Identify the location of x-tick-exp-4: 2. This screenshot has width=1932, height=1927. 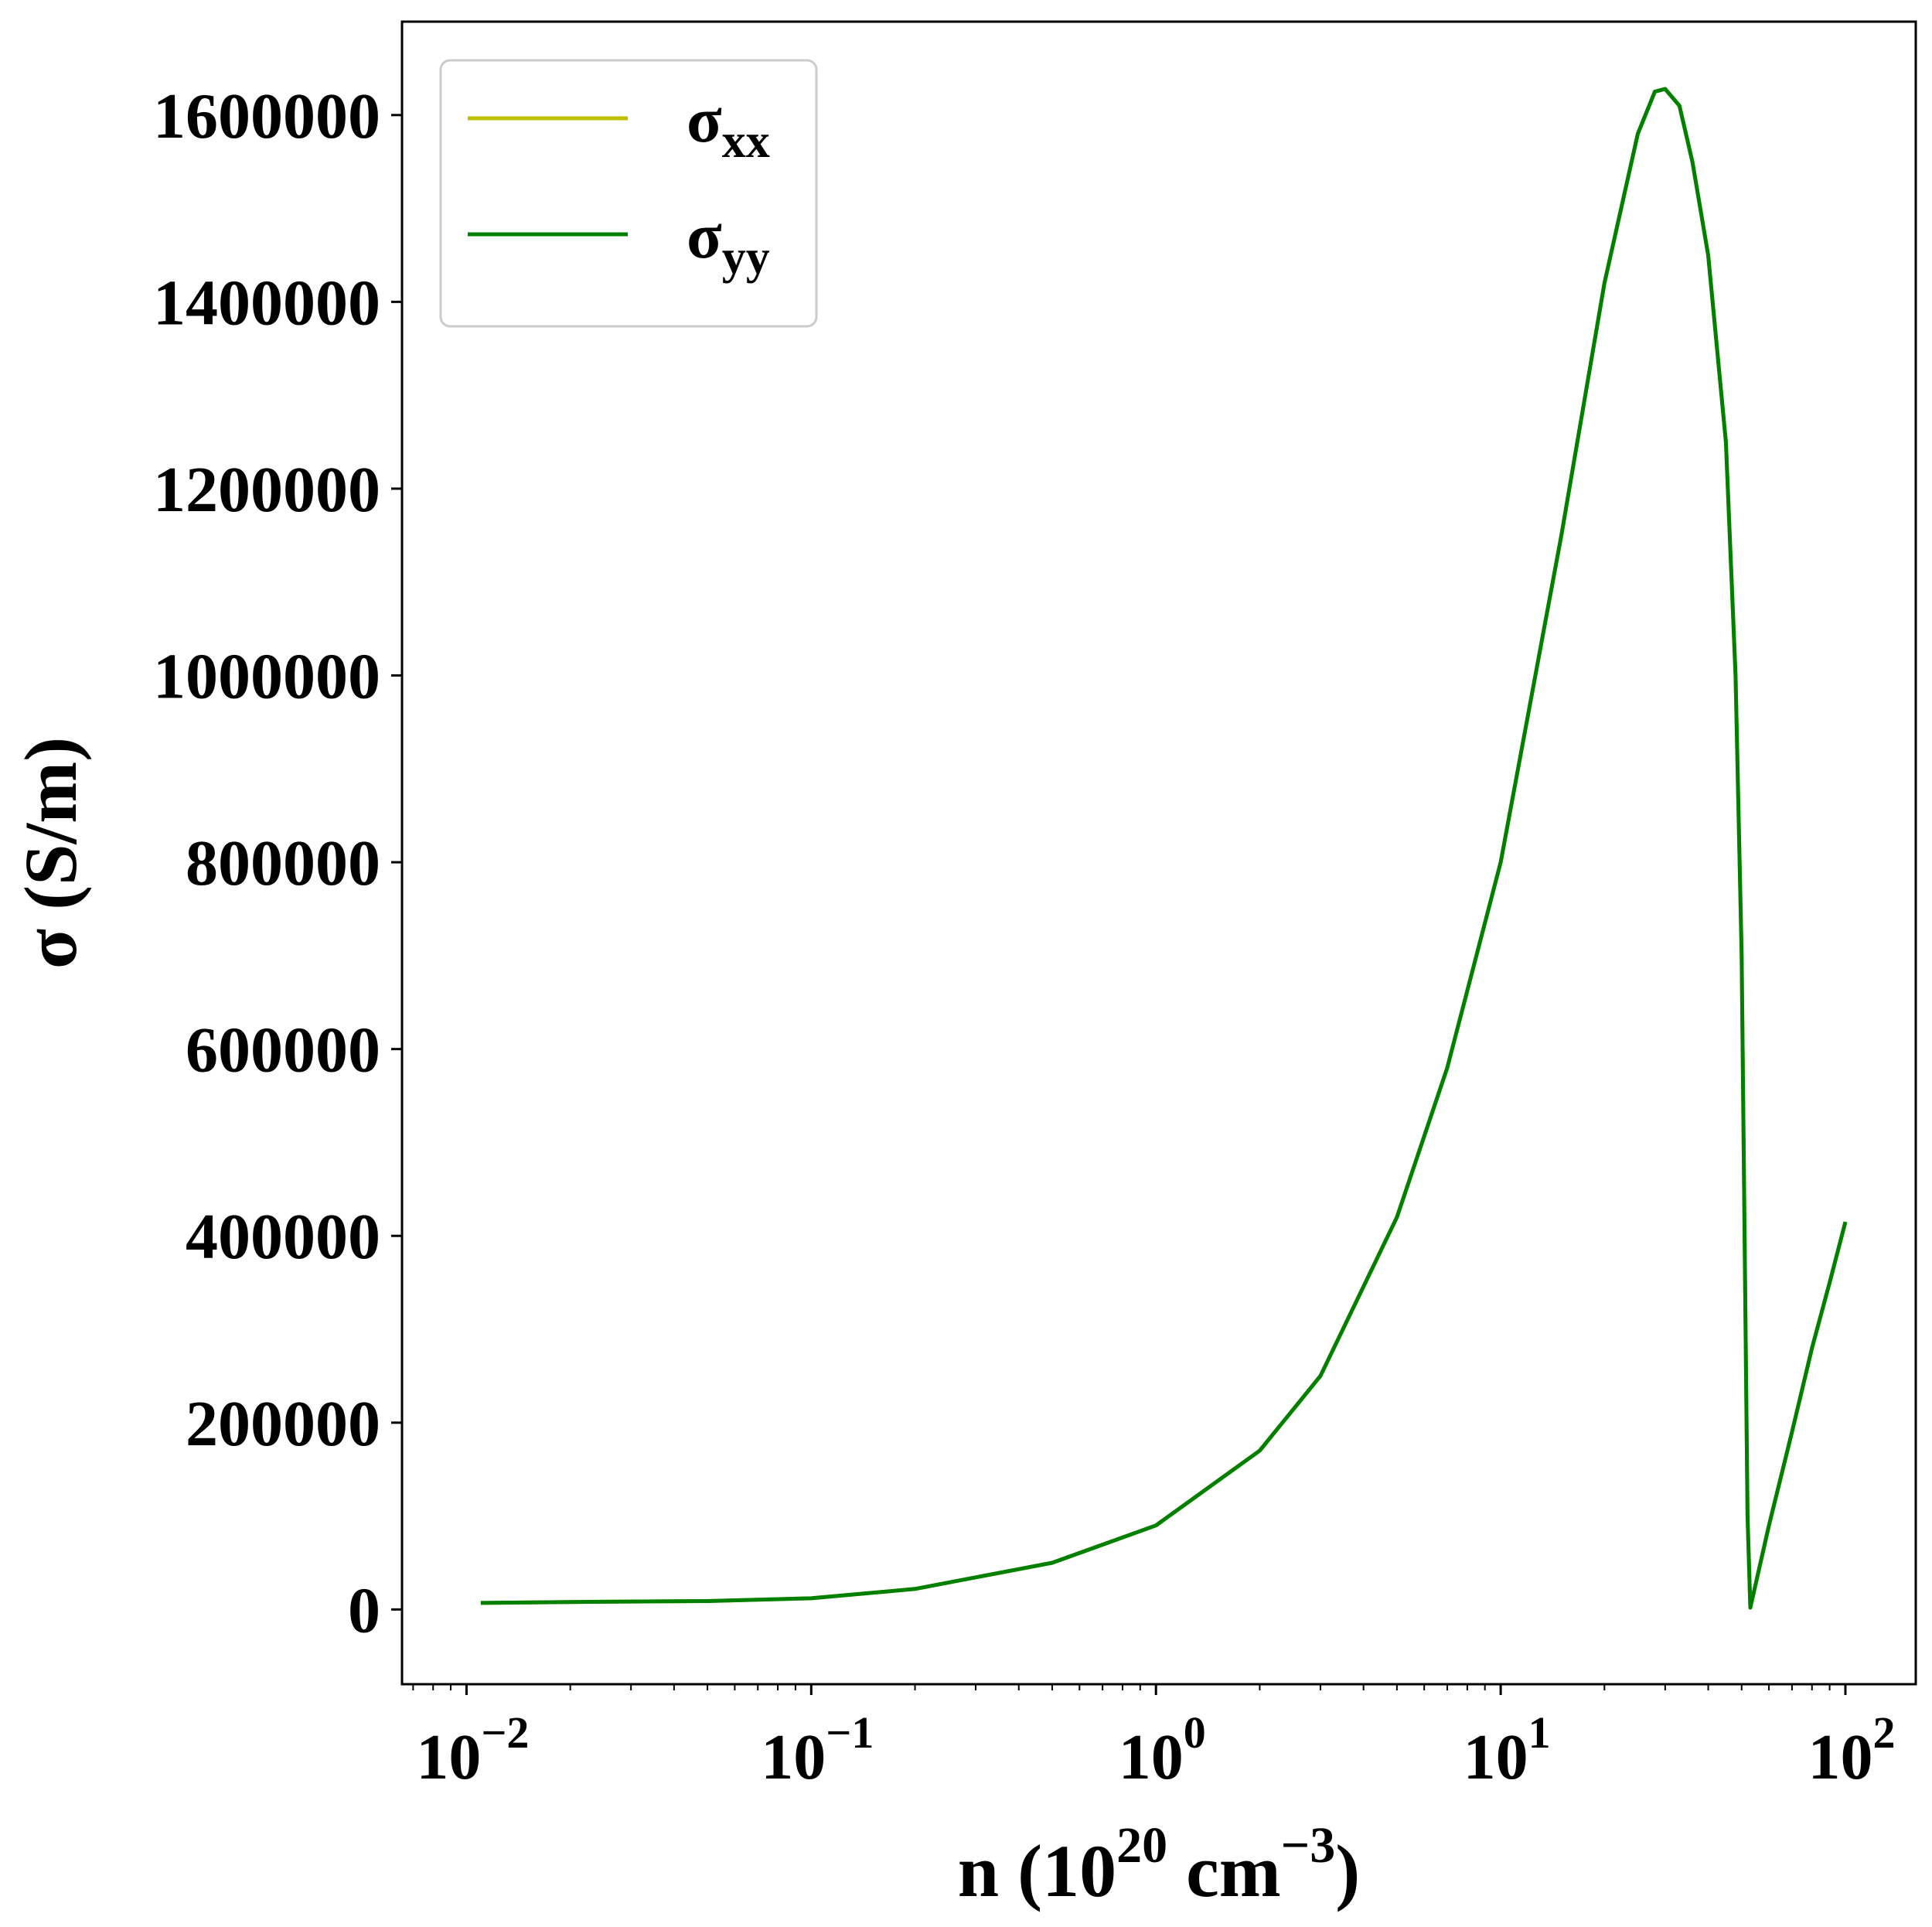
(1883, 1732).